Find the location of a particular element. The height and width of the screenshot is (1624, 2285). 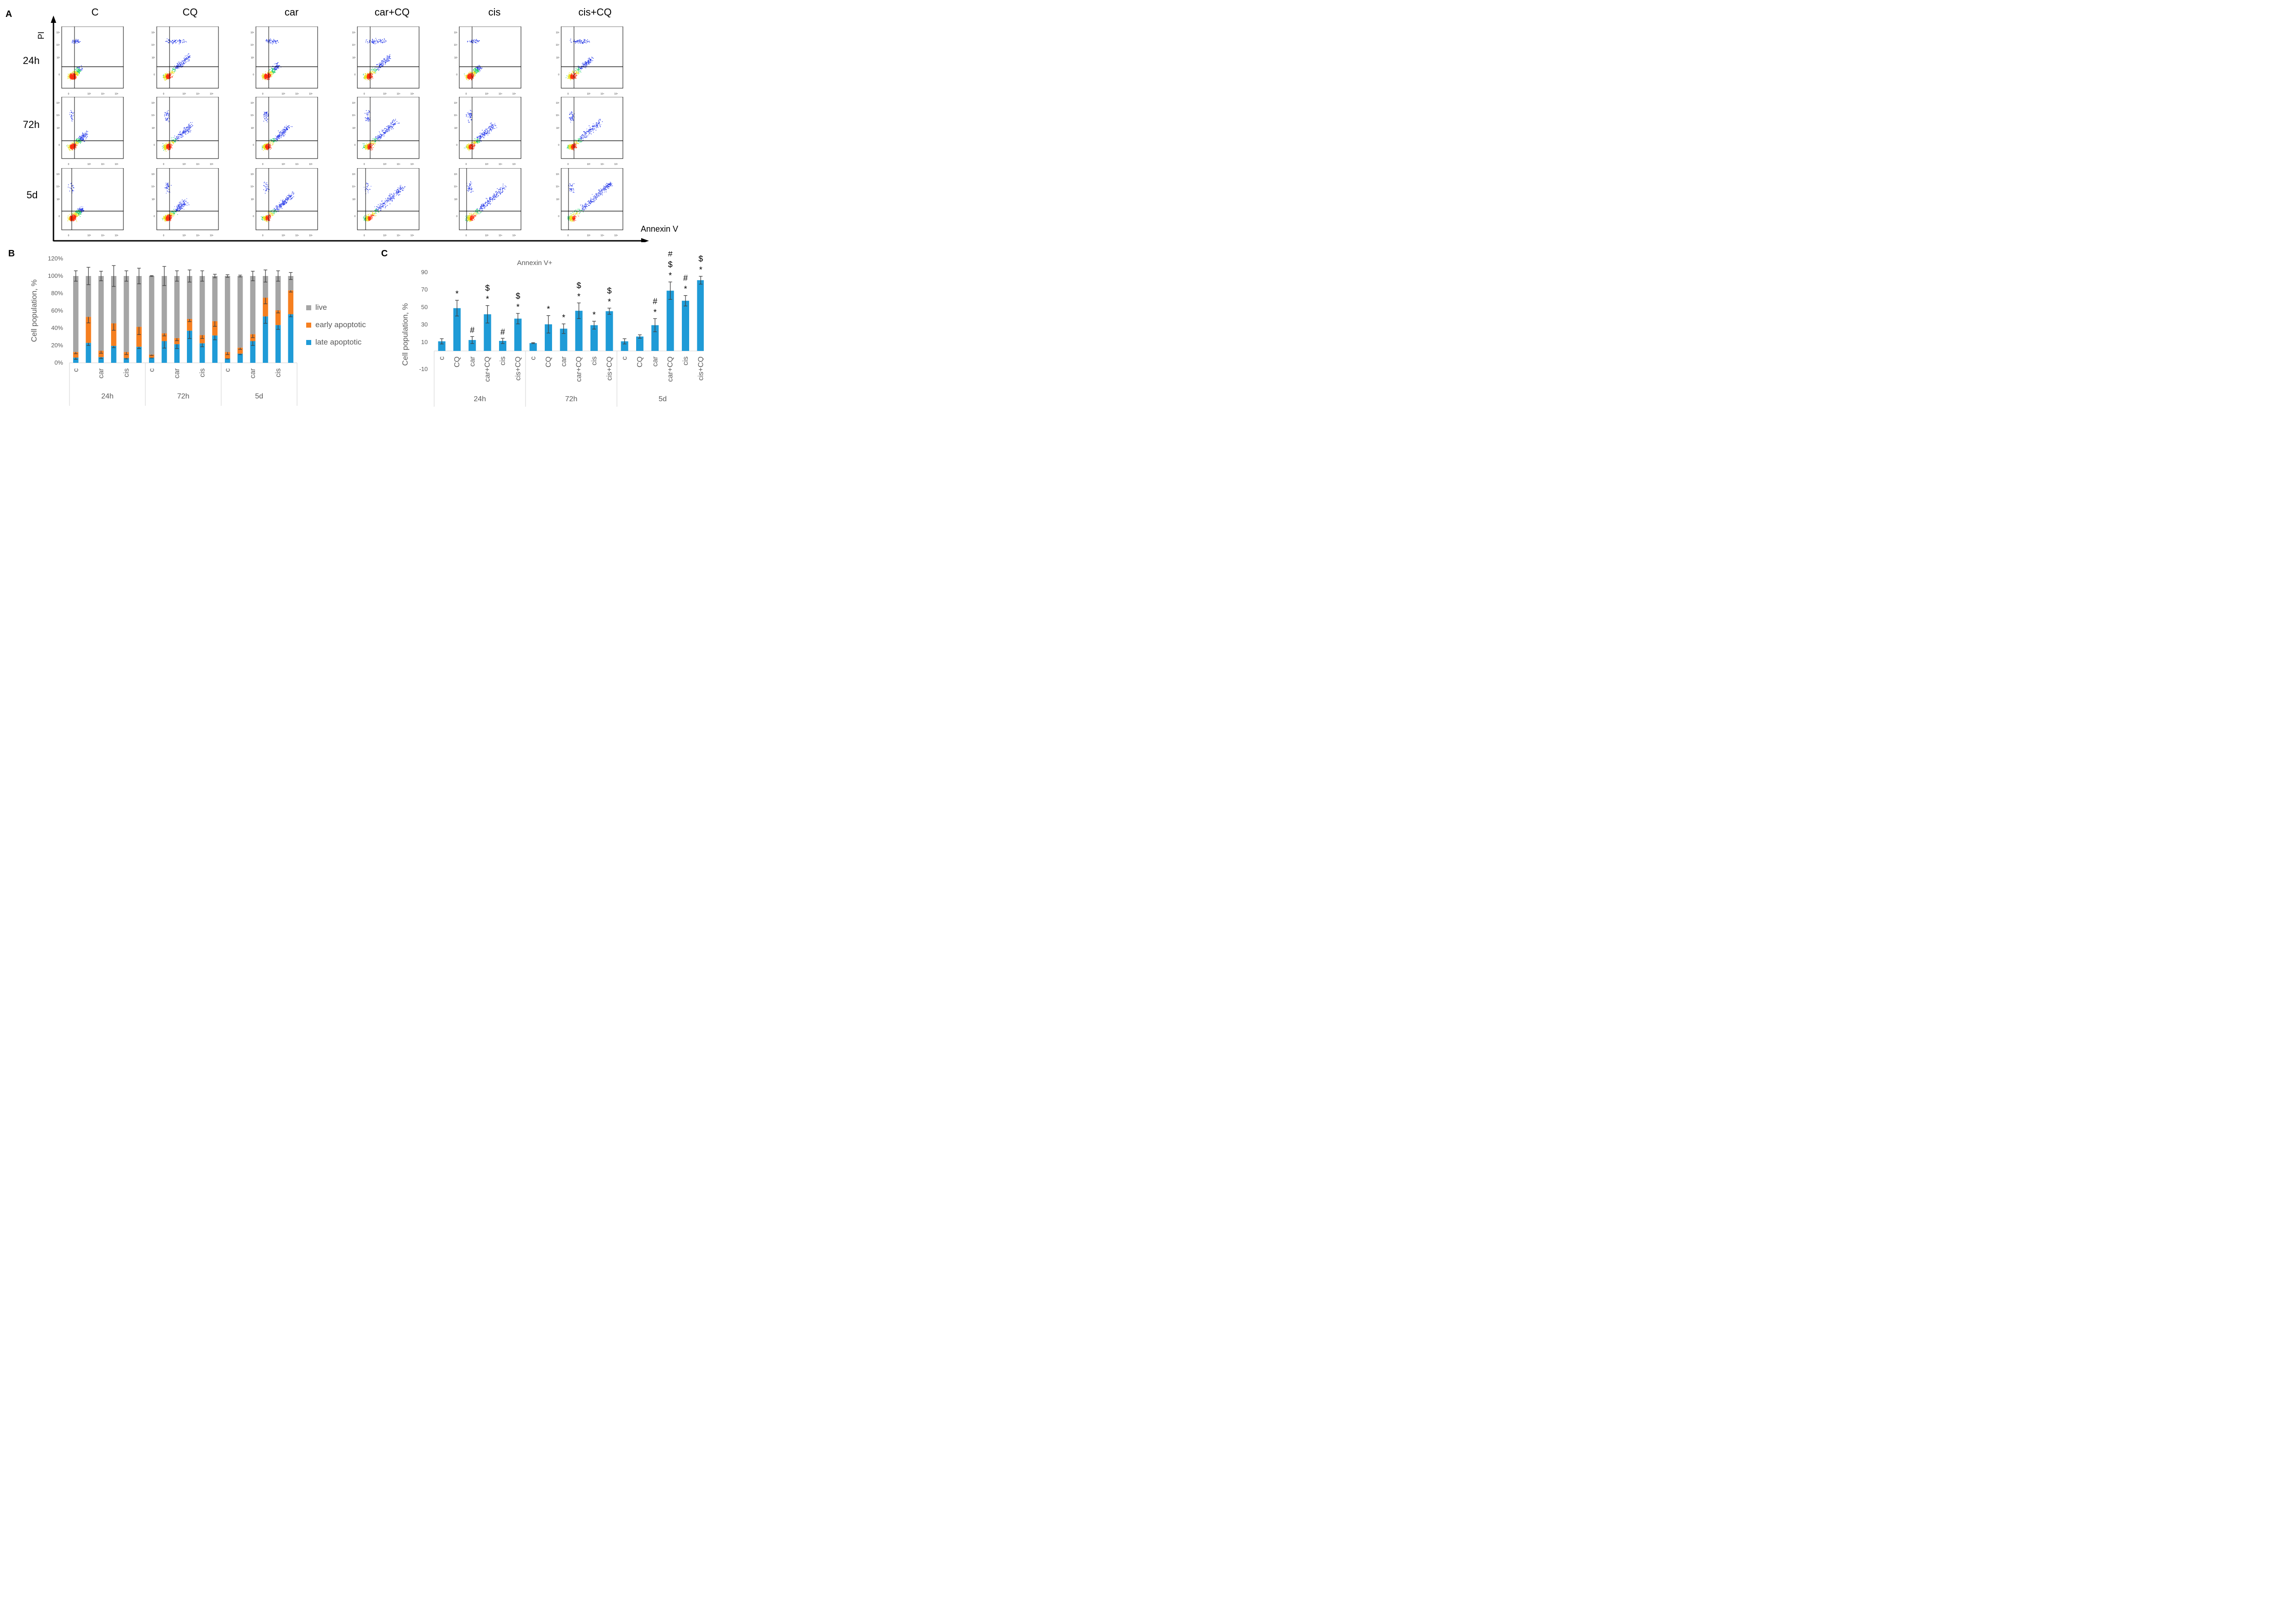

column-title-car-cq: car+CQ is located at coordinates (392, 12).